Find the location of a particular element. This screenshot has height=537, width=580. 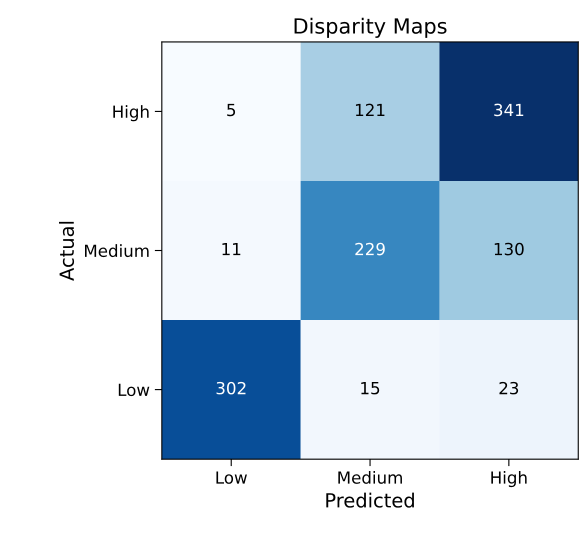

x-tick-label: Medium is located at coordinates (370, 477).